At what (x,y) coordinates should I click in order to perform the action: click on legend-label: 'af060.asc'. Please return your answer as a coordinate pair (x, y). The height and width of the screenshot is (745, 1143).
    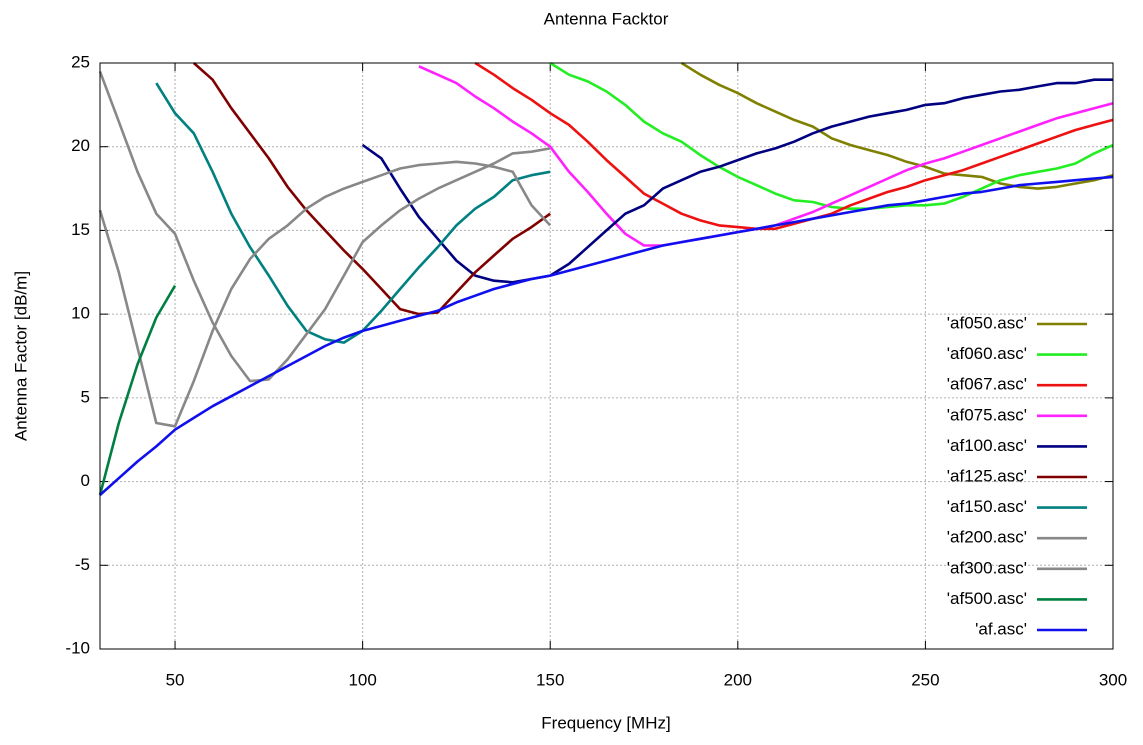
    Looking at the image, I should click on (987, 353).